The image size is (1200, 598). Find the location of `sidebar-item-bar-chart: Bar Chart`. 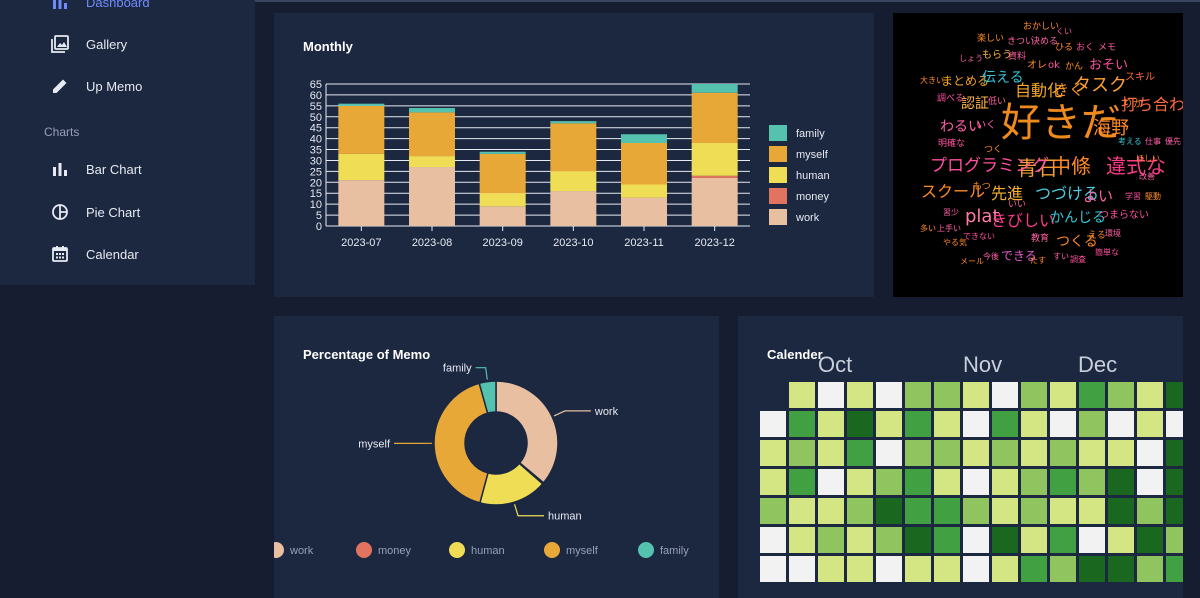

sidebar-item-bar-chart: Bar Chart is located at coordinates (96, 169).